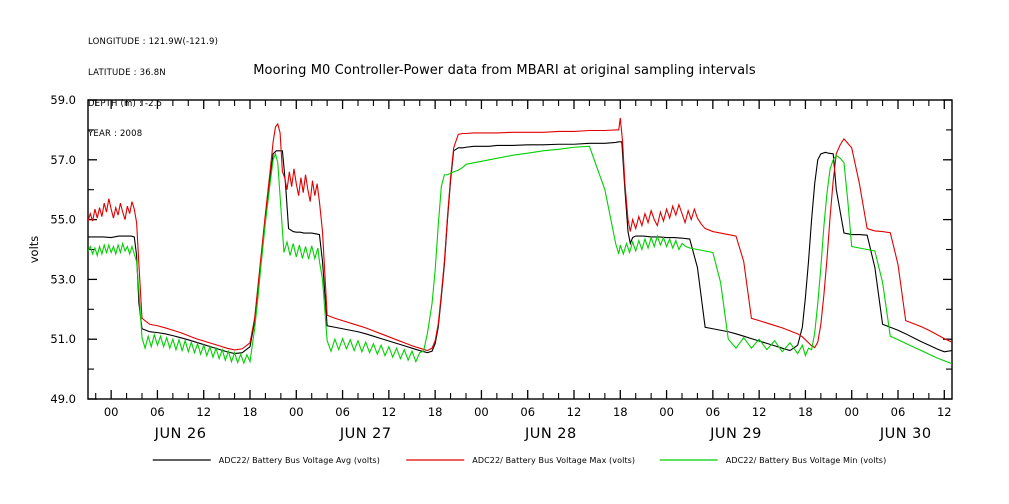 The height and width of the screenshot is (504, 1009). I want to click on x-date-label: JUN 29, so click(735, 434).